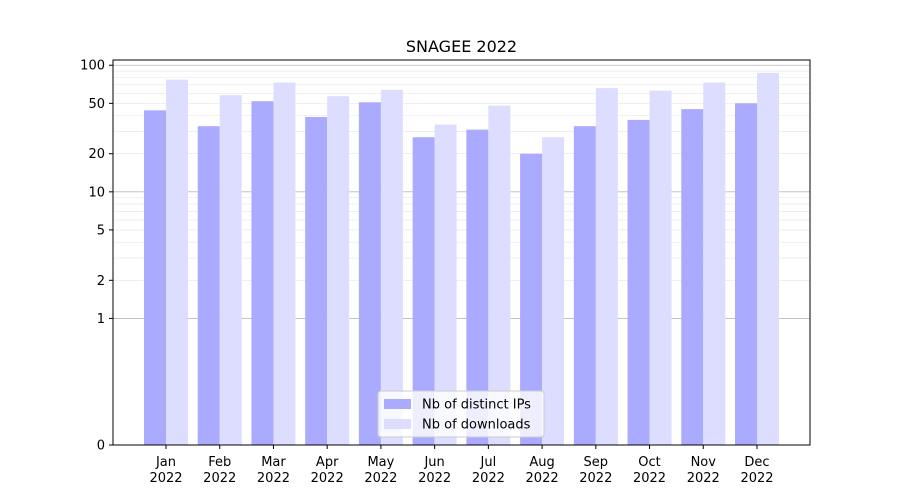 The height and width of the screenshot is (500, 900). I want to click on x-tick-label: Dec 2022, so click(756, 470).